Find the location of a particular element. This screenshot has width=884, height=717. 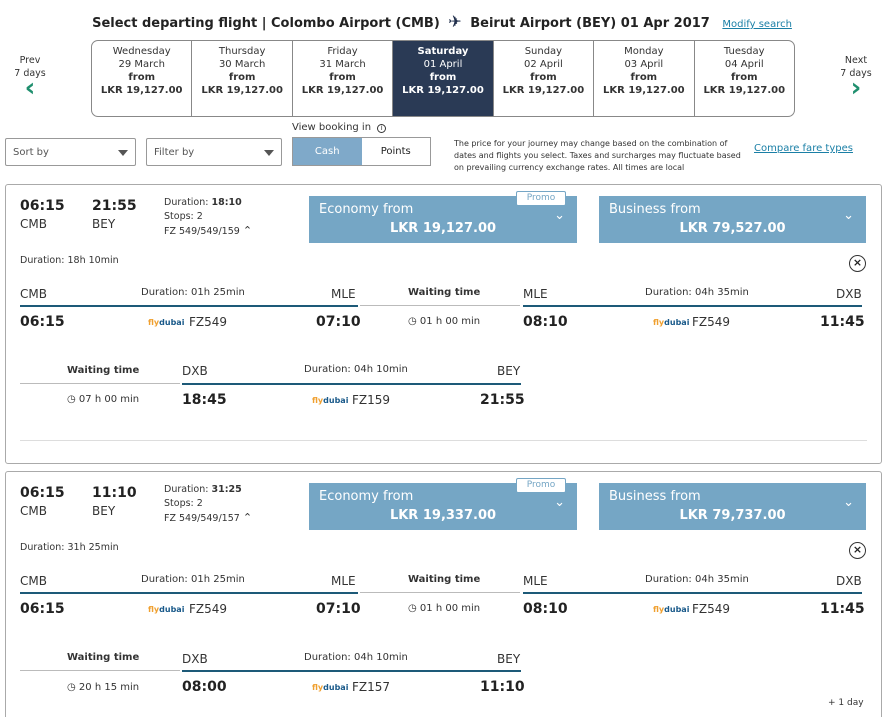

points-toggle: Points is located at coordinates (395, 151).